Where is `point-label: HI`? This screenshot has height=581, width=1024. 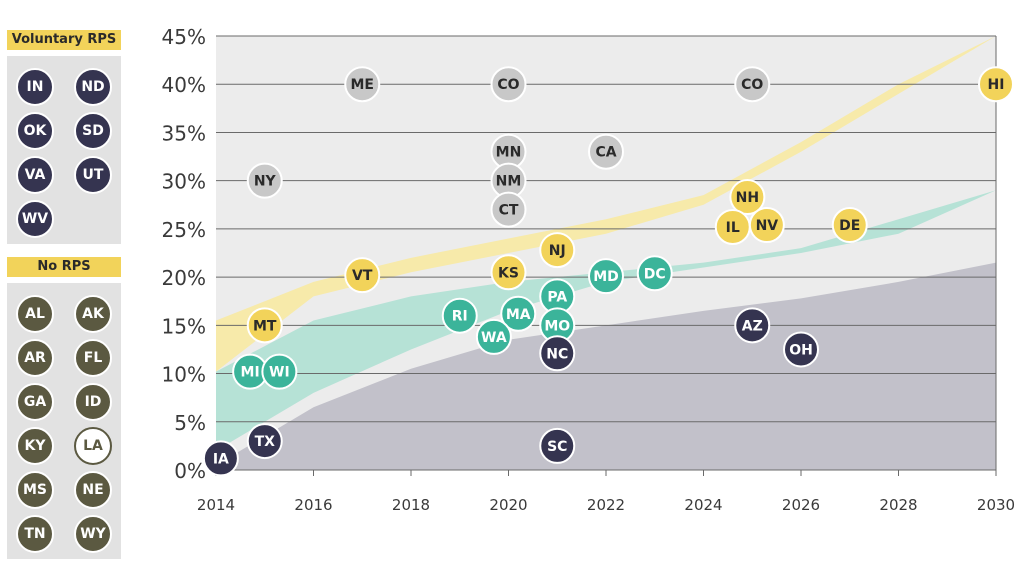
point-label: HI is located at coordinates (996, 85).